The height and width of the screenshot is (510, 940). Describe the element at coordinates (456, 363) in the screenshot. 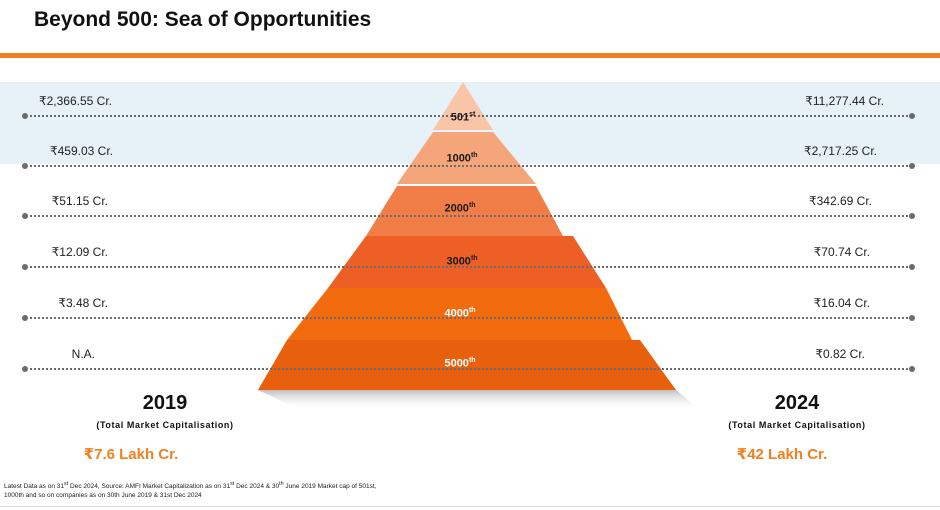

I see `tier-rank: 5000` at that location.